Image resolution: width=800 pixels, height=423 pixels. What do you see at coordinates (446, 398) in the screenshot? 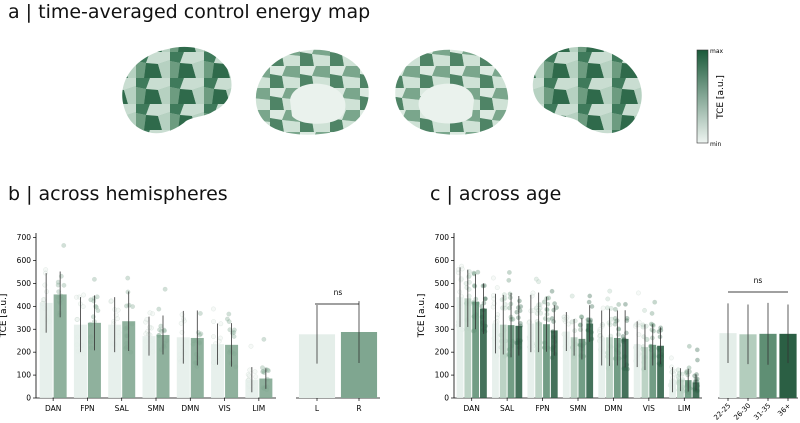
I see `y-tick-label: 0` at bounding box center [446, 398].